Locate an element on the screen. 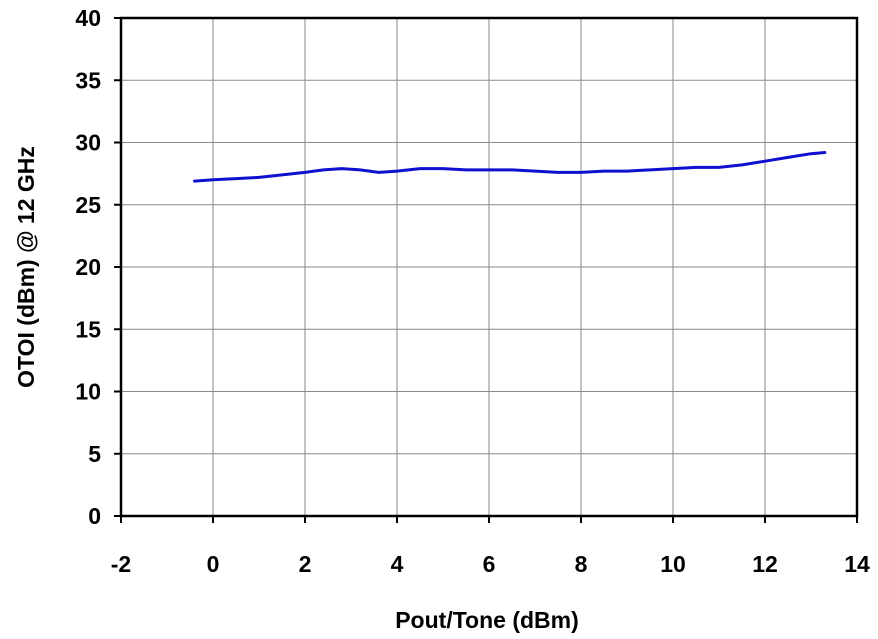 This screenshot has height=639, width=878. y-axis-title: OTOI (dBm) @ 12 GHz is located at coordinates (26, 267).